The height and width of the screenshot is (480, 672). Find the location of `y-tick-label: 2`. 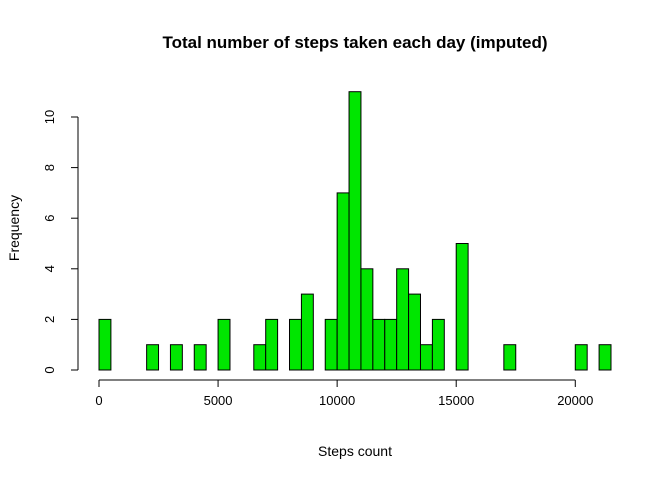

y-tick-label: 2 is located at coordinates (49, 319).